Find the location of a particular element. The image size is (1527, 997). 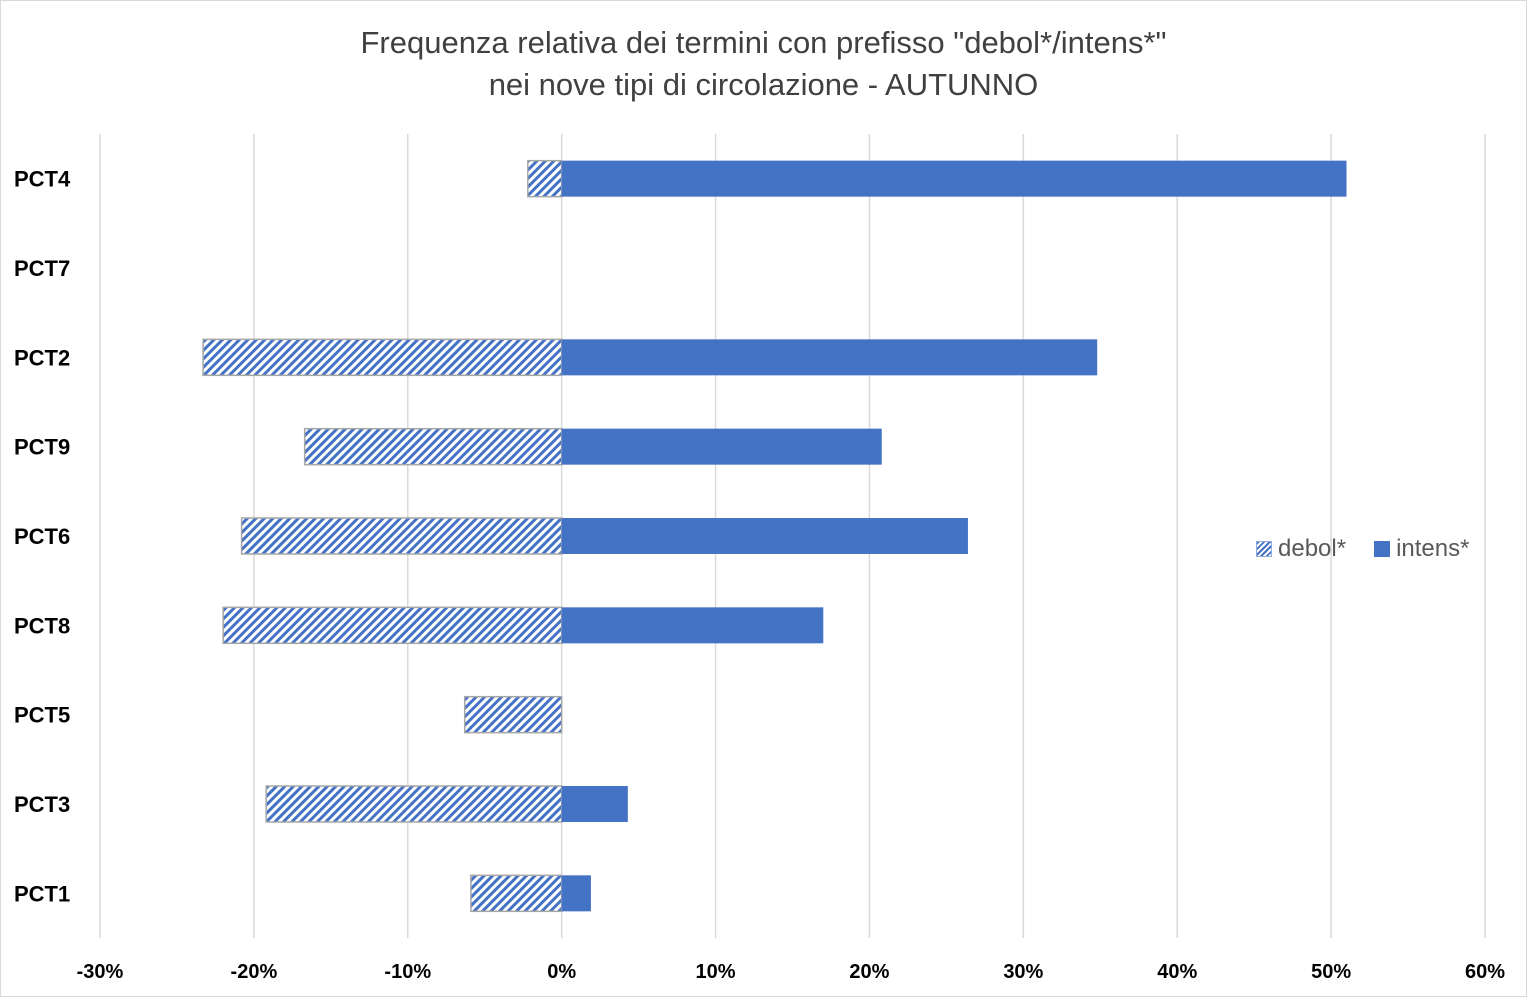

category-label: PCT1 is located at coordinates (42, 893).